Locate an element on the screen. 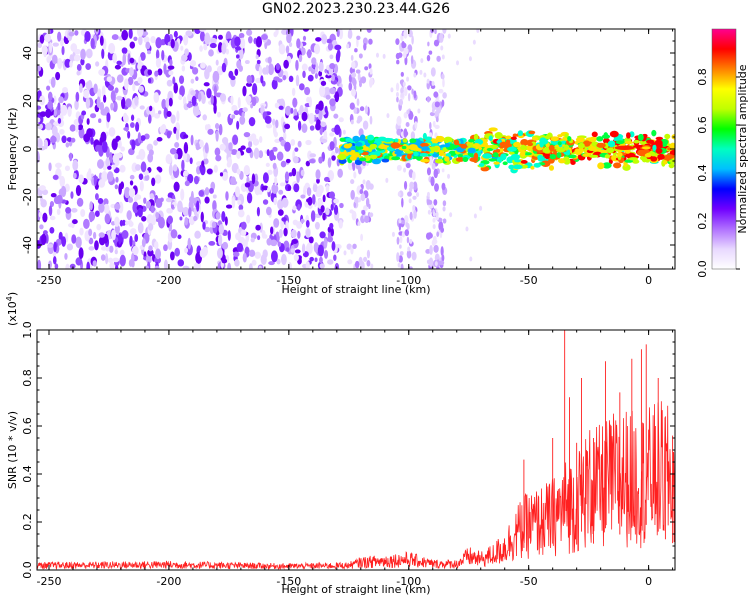 The width and height of the screenshot is (750, 600). snr-y-tick-label: 0.6 is located at coordinates (27, 426).